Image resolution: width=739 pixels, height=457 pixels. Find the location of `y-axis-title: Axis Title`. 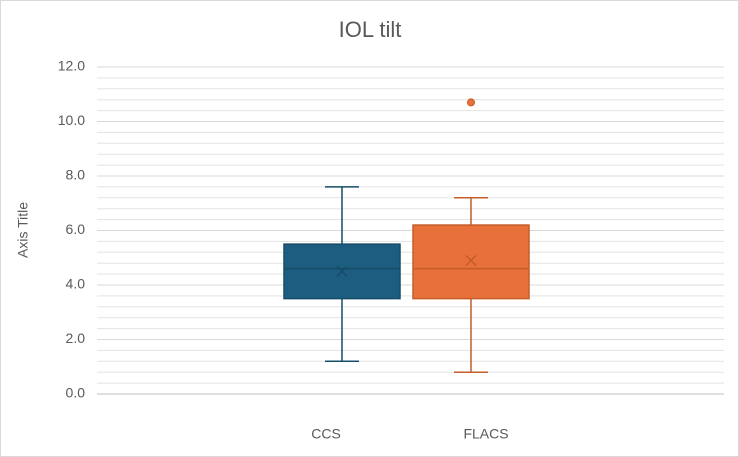

y-axis-title: Axis Title is located at coordinates (23, 230).